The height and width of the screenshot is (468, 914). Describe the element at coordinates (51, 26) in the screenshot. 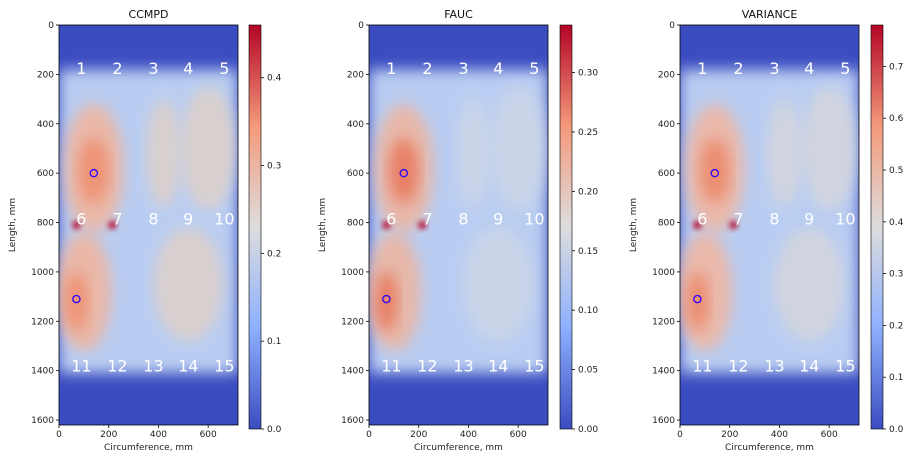

I see `y-tick-label: 0` at that location.